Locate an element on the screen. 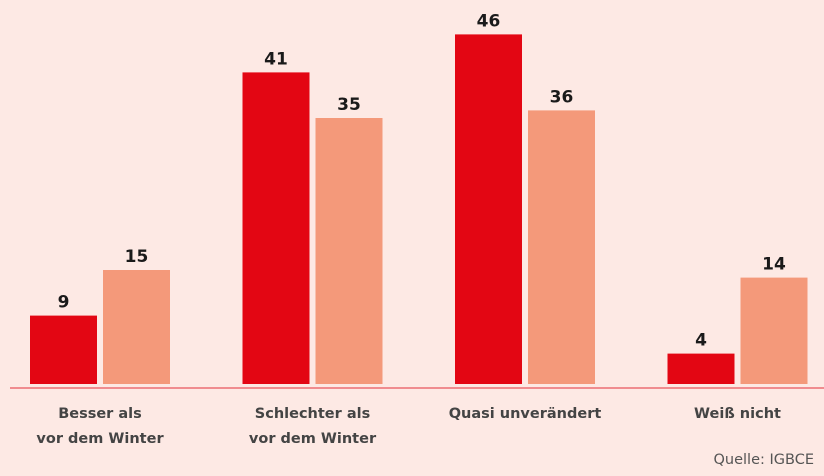 The height and width of the screenshot is (476, 824). value-label: 9 is located at coordinates (64, 303).